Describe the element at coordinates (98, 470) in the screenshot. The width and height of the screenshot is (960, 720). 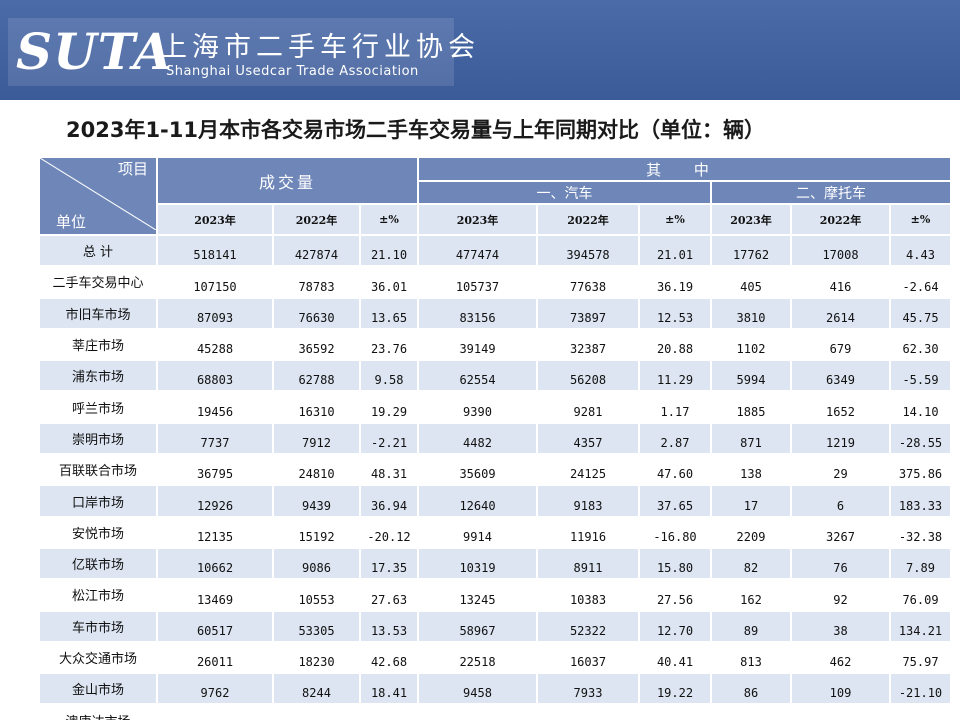
I see `row-label: 百联联合市场` at that location.